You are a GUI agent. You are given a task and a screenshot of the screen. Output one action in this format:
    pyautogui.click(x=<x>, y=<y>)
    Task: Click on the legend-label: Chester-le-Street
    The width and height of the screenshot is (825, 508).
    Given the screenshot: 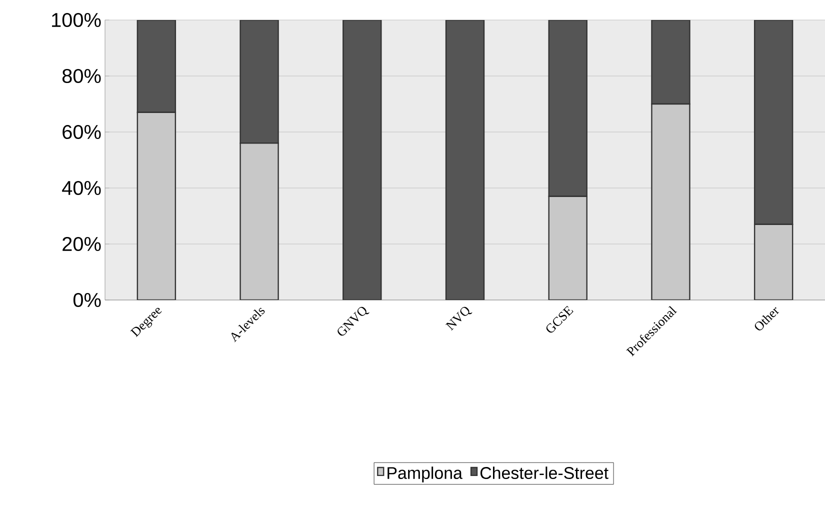 What is the action you would take?
    pyautogui.click(x=544, y=473)
    